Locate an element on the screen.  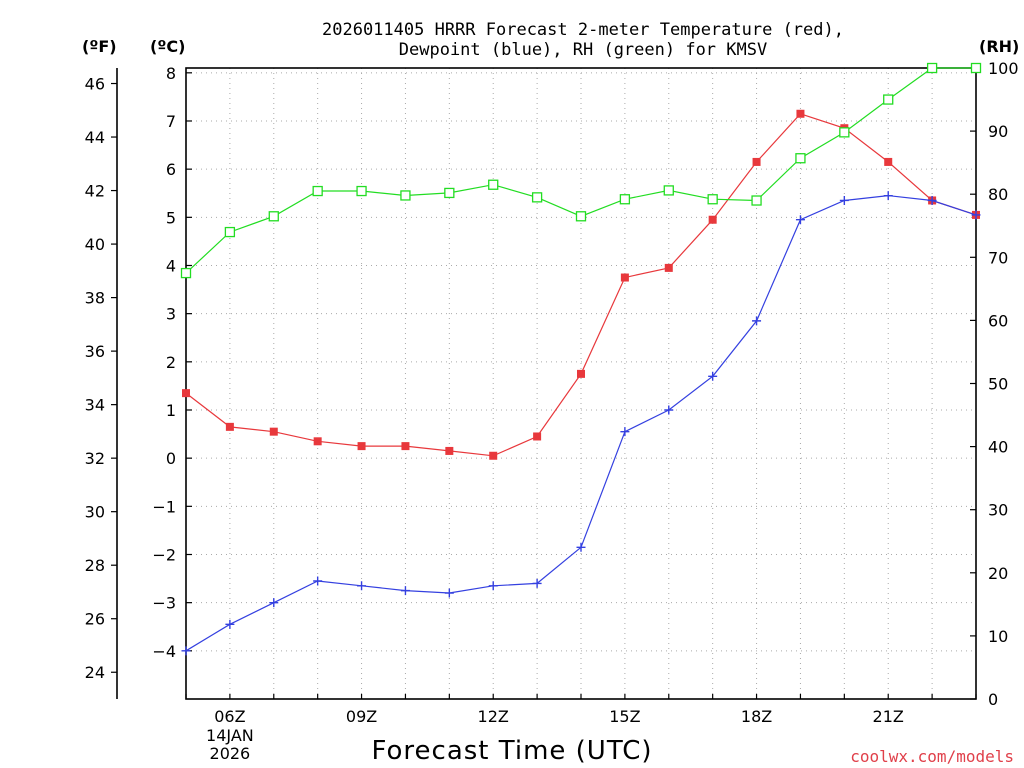
rh-tick-label: 30 is located at coordinates (998, 510).